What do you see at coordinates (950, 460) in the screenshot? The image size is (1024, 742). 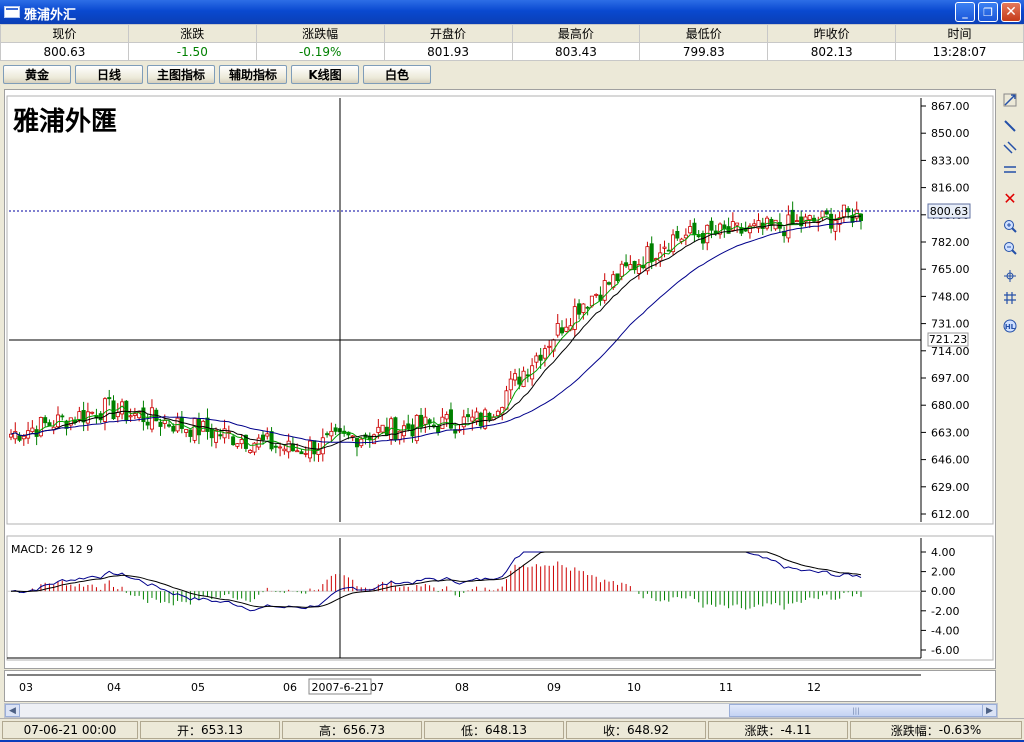 I see `price-tick-label: 646.00` at bounding box center [950, 460].